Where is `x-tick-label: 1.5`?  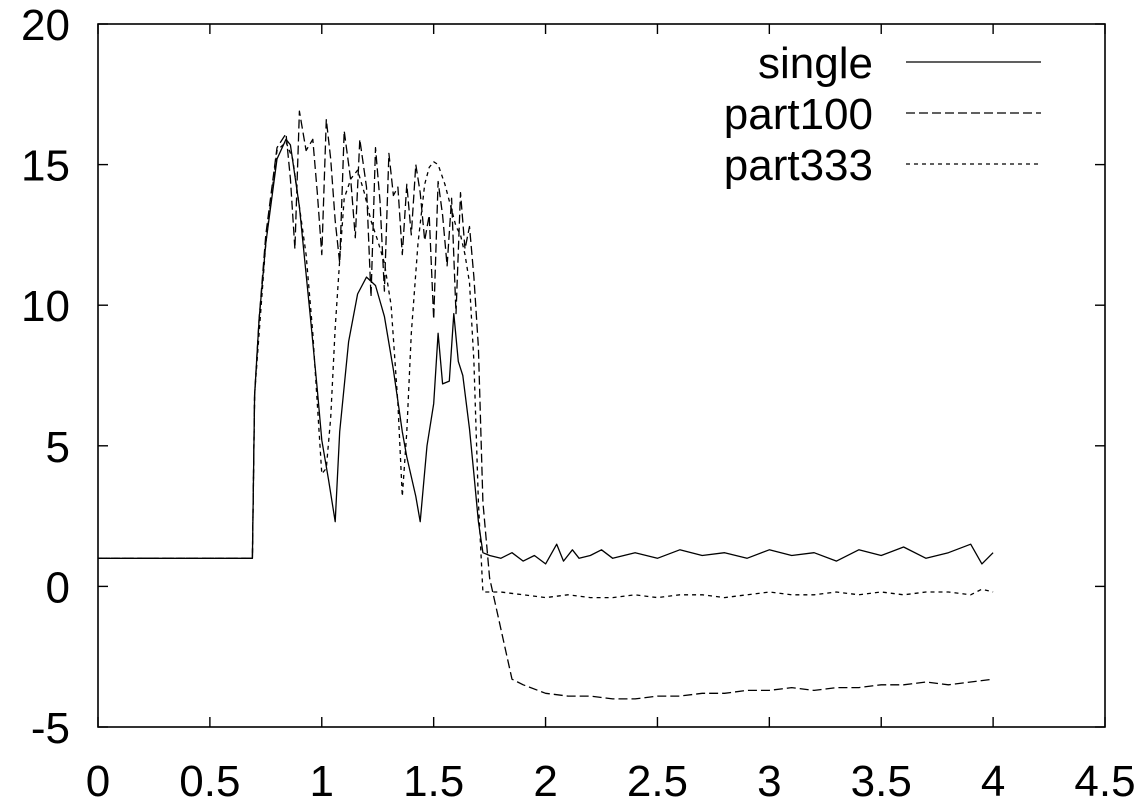
x-tick-label: 1.5 is located at coordinates (433, 781).